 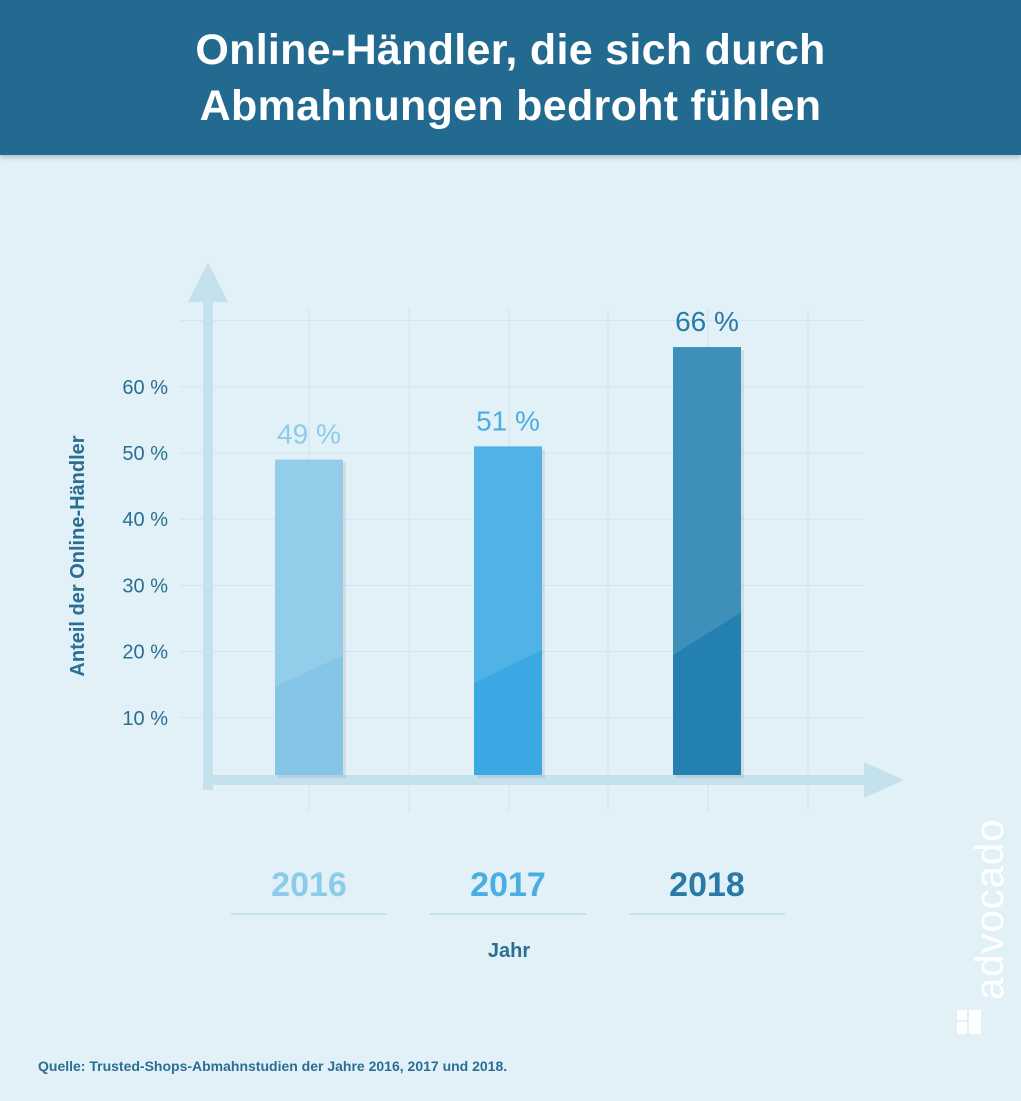 I want to click on y-tick-label: 40 %, so click(x=145, y=520).